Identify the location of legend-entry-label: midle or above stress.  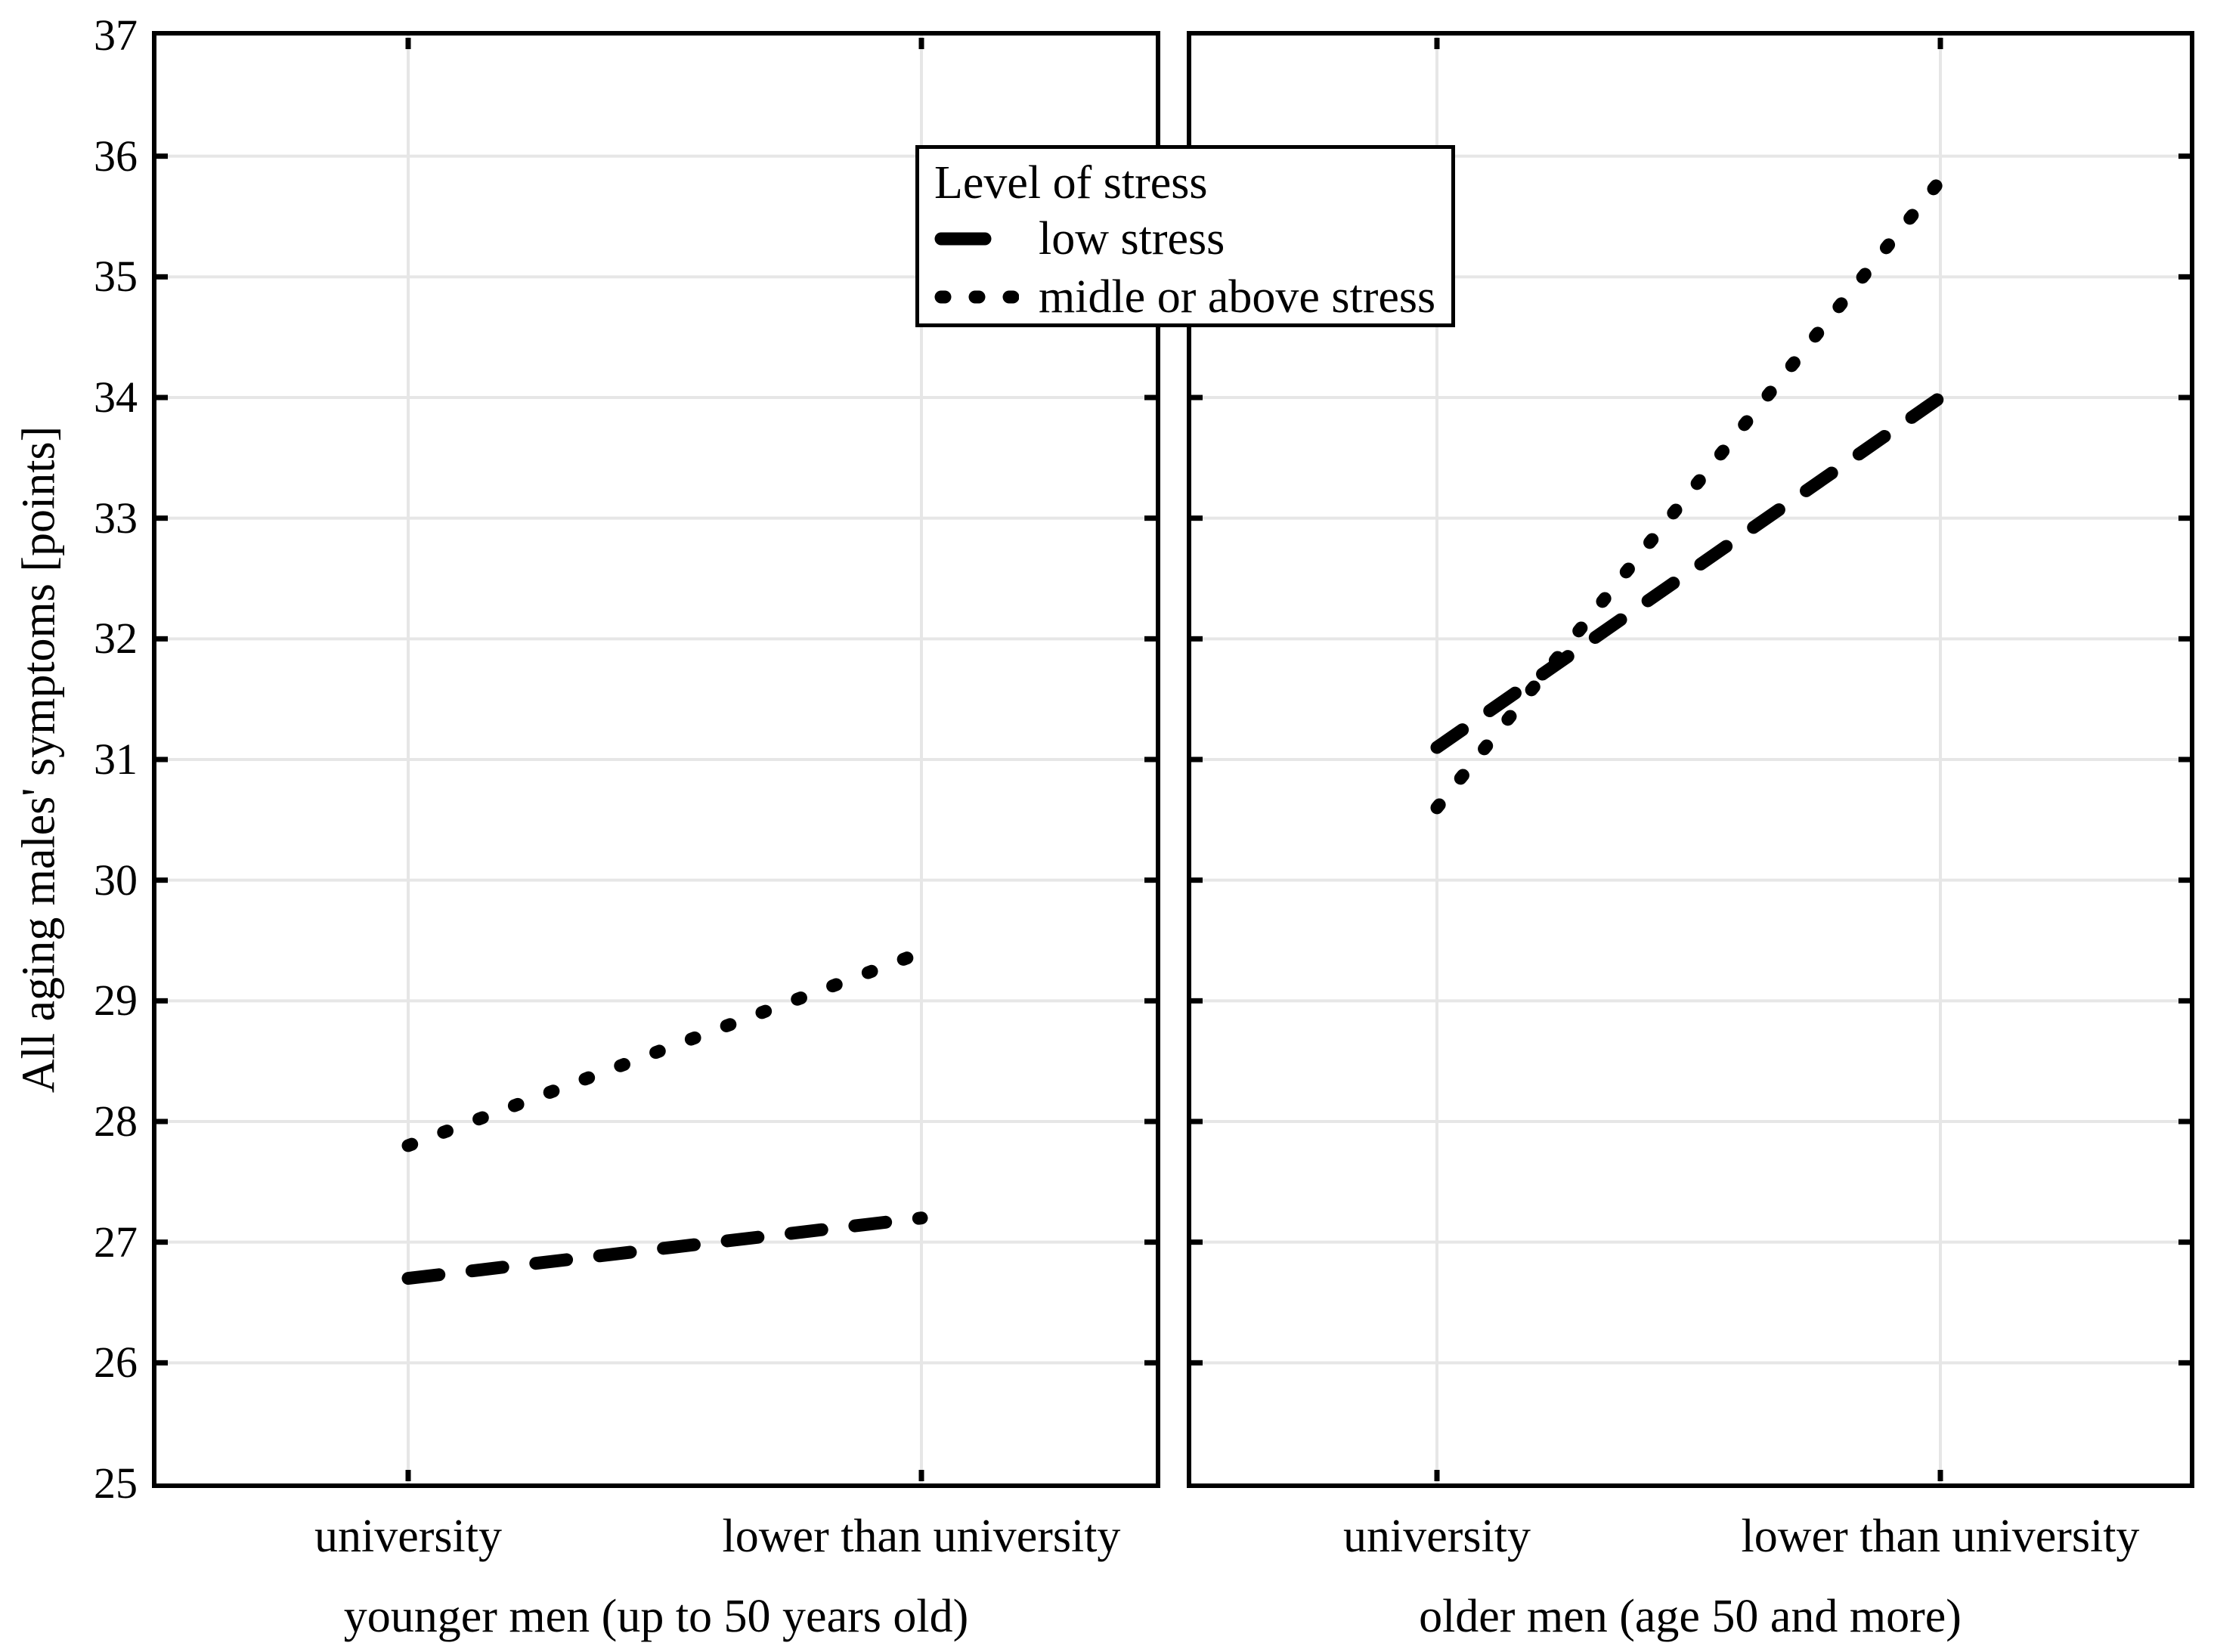
(1237, 297).